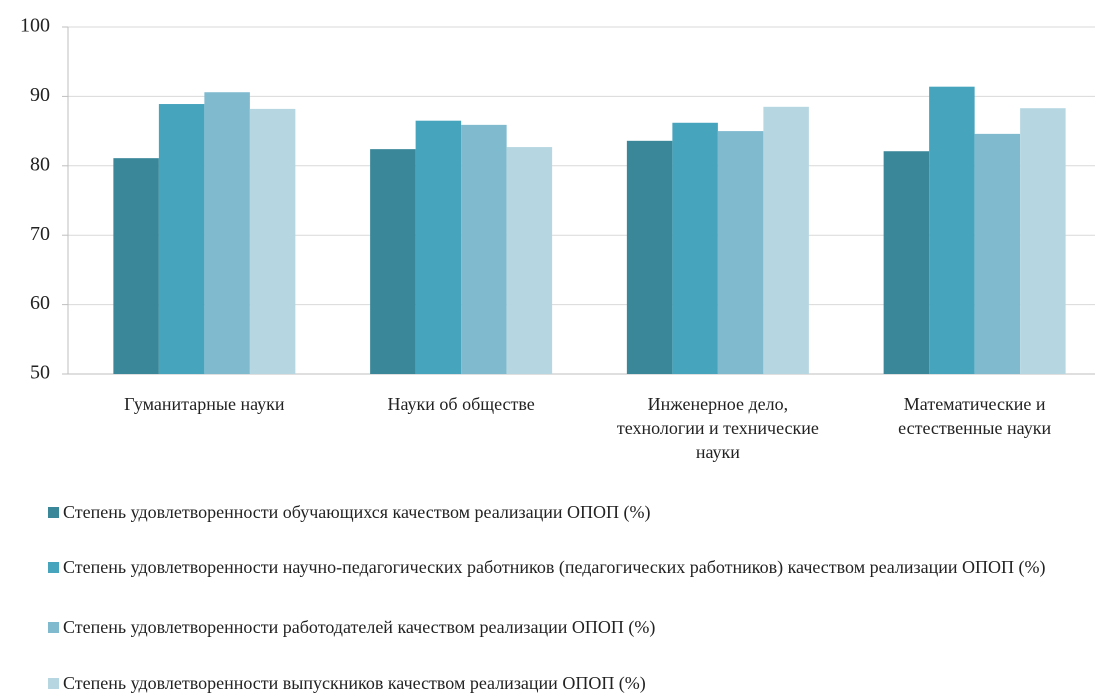 Image resolution: width=1112 pixels, height=697 pixels. What do you see at coordinates (204, 404) in the screenshot?
I see `x-tick-label: Гуманитарные науки` at bounding box center [204, 404].